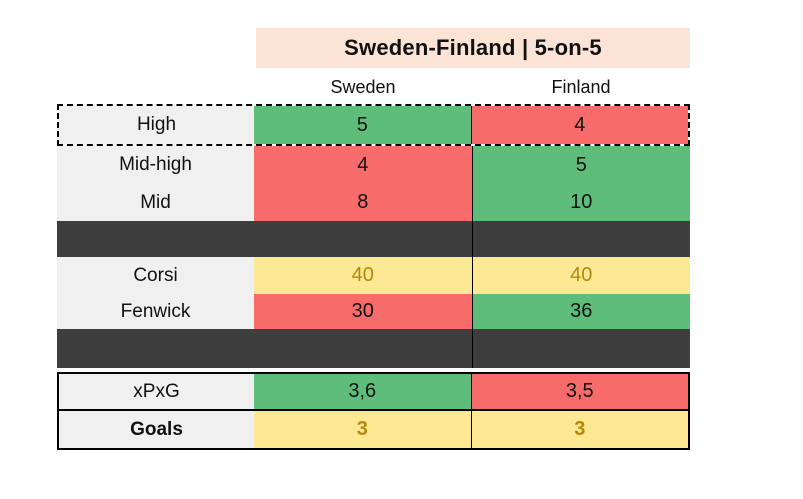 This screenshot has width=803, height=499. Describe the element at coordinates (363, 86) in the screenshot. I see `column-header-sweden: Sweden` at that location.